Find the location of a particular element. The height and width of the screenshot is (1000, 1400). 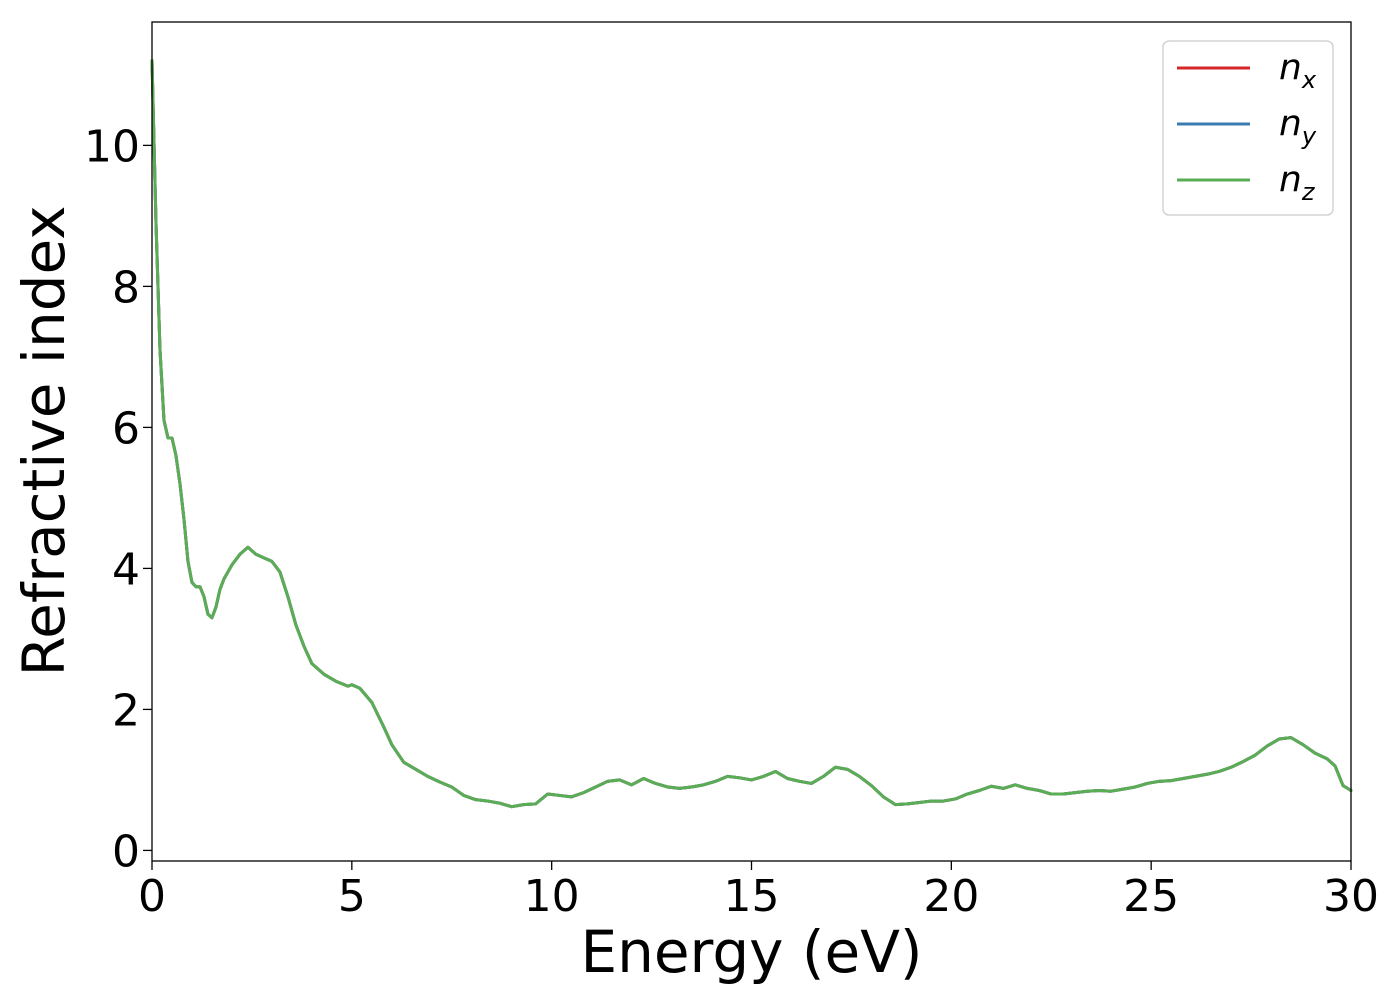

y-tick-label: 10 is located at coordinates (112, 146).